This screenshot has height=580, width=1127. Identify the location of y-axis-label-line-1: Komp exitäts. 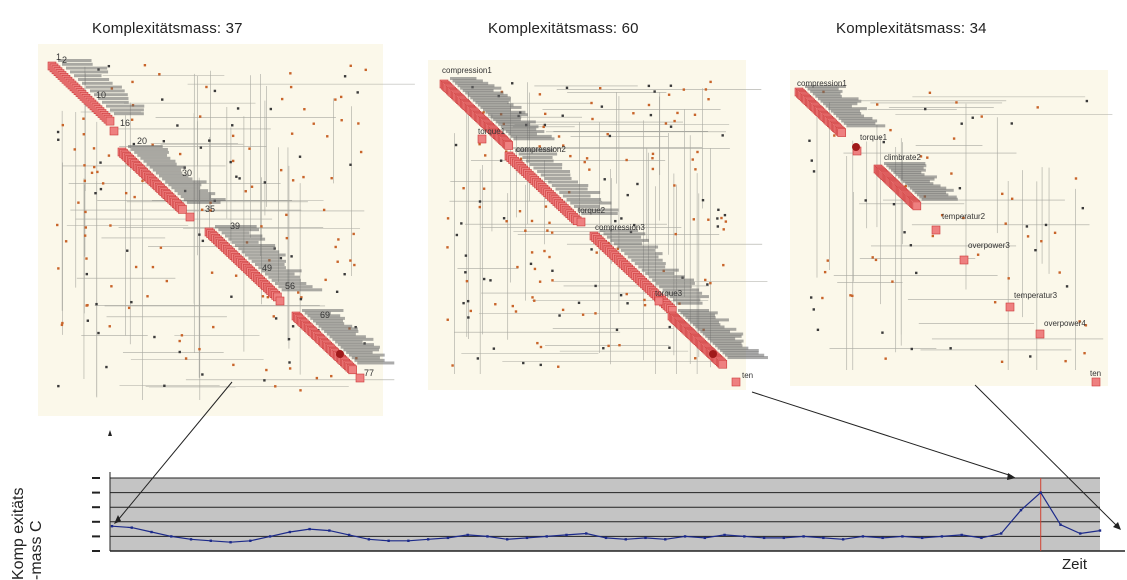
(18, 533).